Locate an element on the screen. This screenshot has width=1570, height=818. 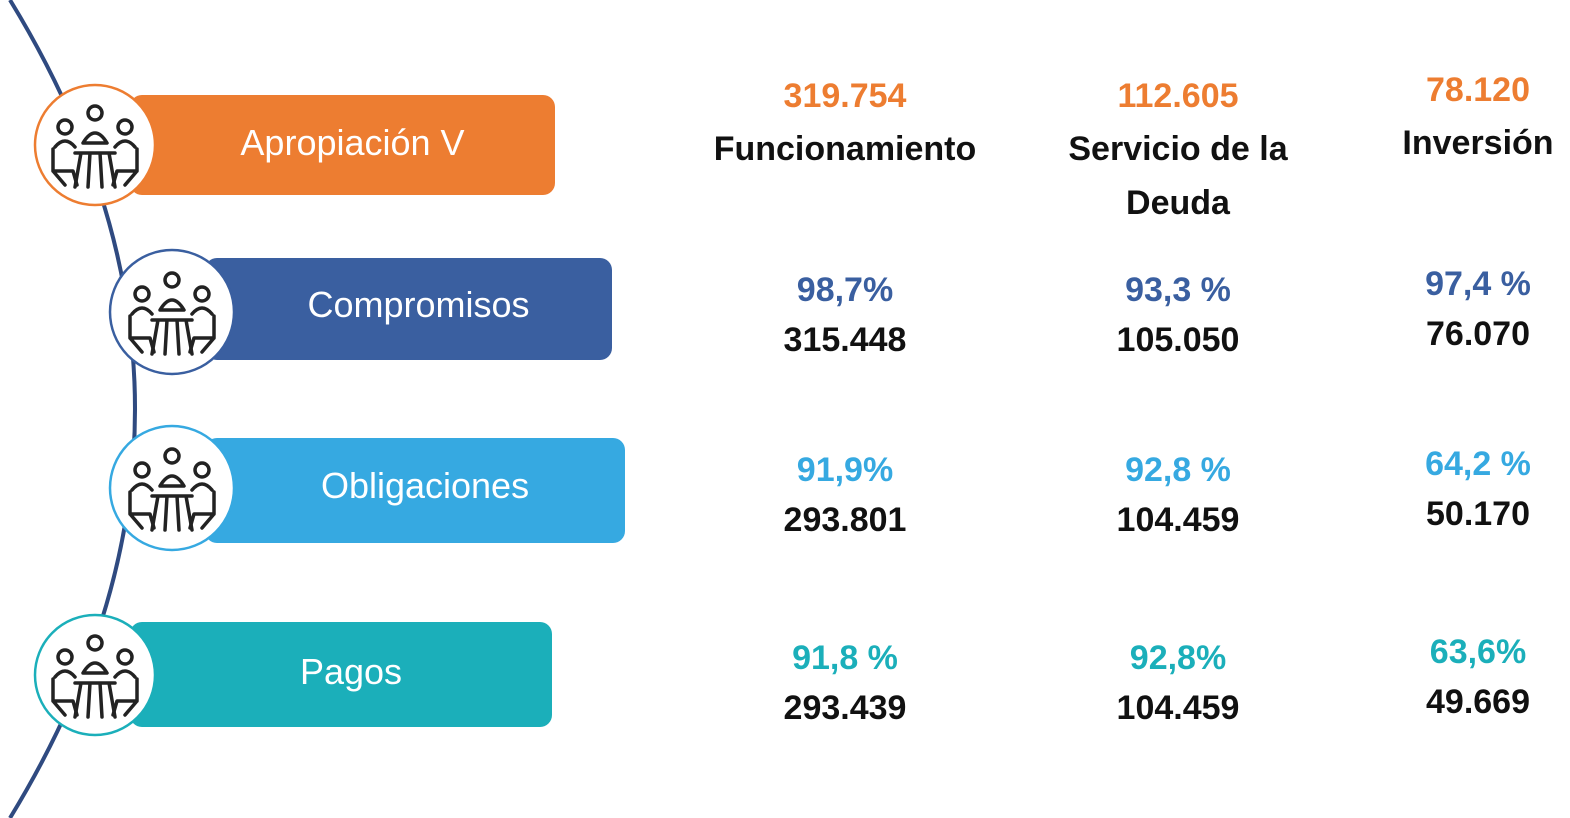
cell-amount: 315.448 is located at coordinates (845, 340).